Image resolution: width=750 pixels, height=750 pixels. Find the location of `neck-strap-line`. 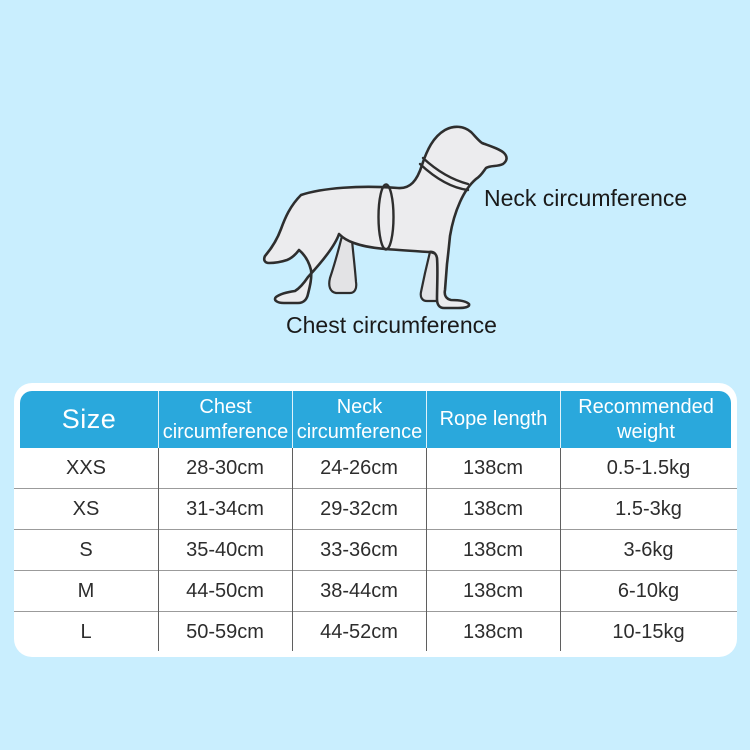

neck-strap-line is located at coordinates (445, 171).